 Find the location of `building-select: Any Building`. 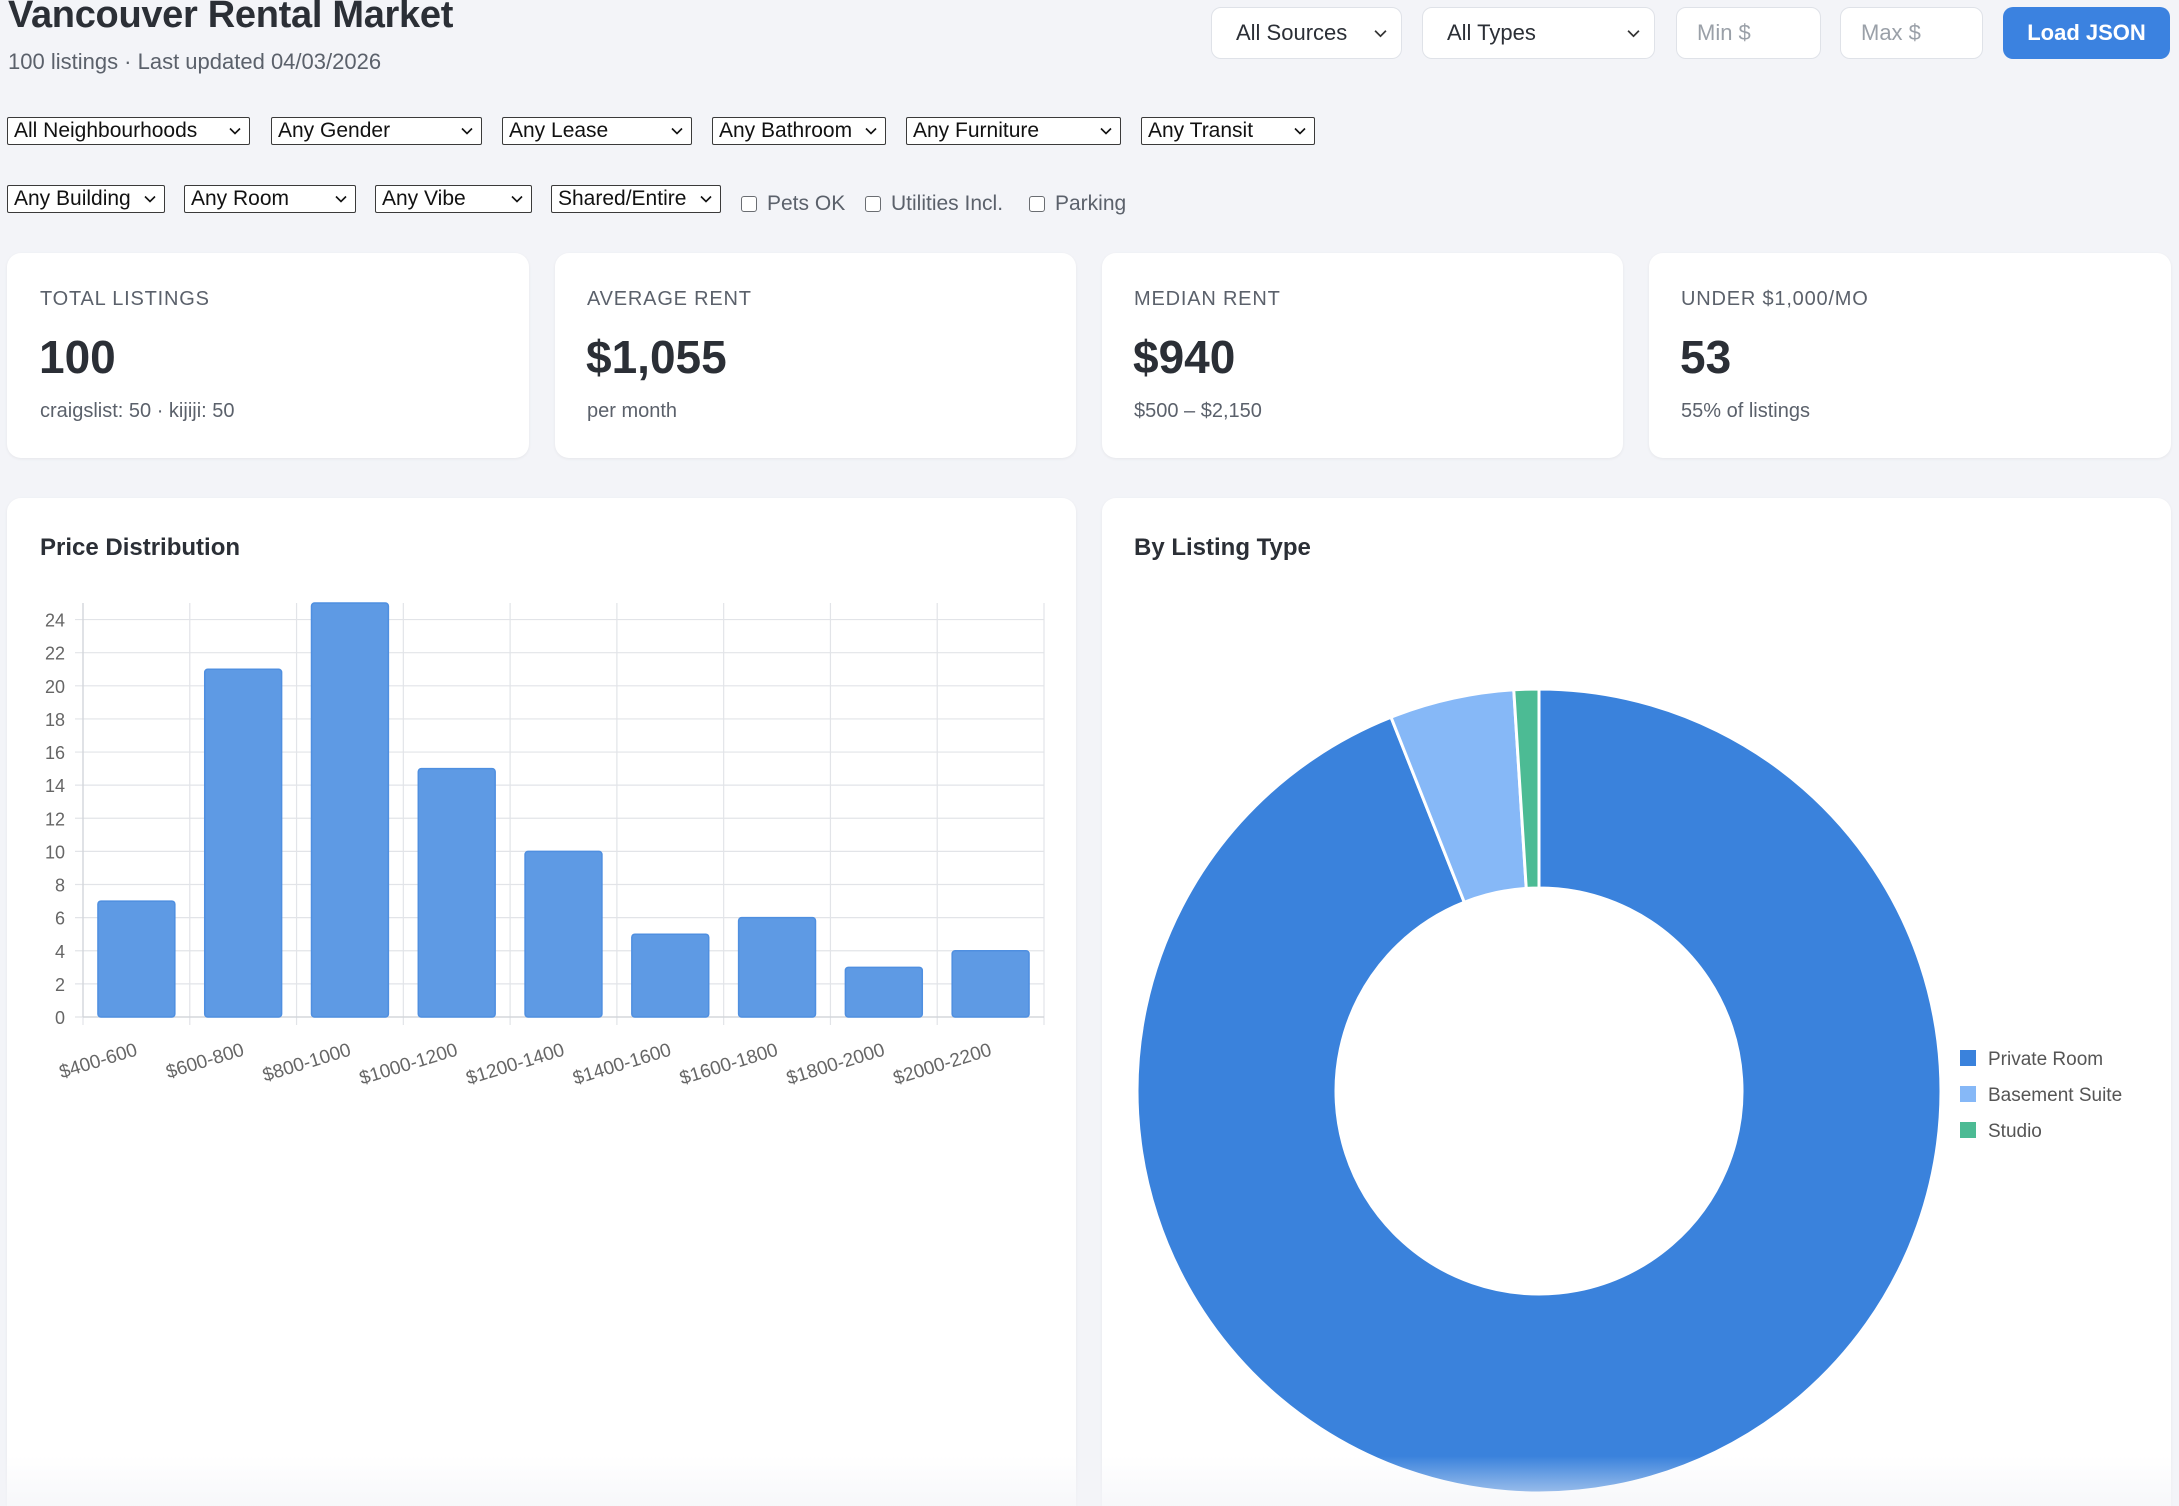

building-select: Any Building is located at coordinates (86, 199).